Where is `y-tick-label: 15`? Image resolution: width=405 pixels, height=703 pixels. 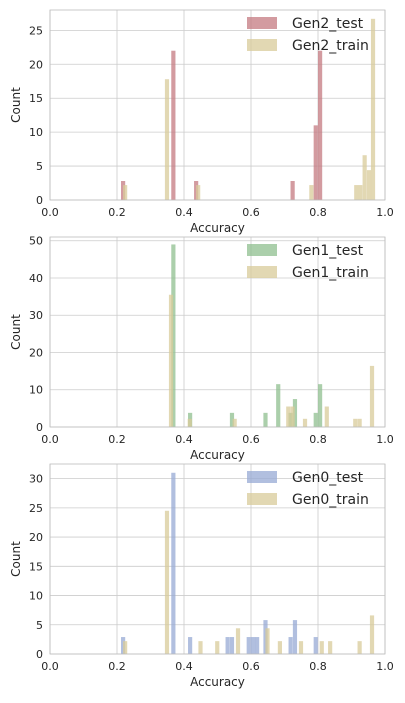 y-tick-label: 15 is located at coordinates (36, 566).